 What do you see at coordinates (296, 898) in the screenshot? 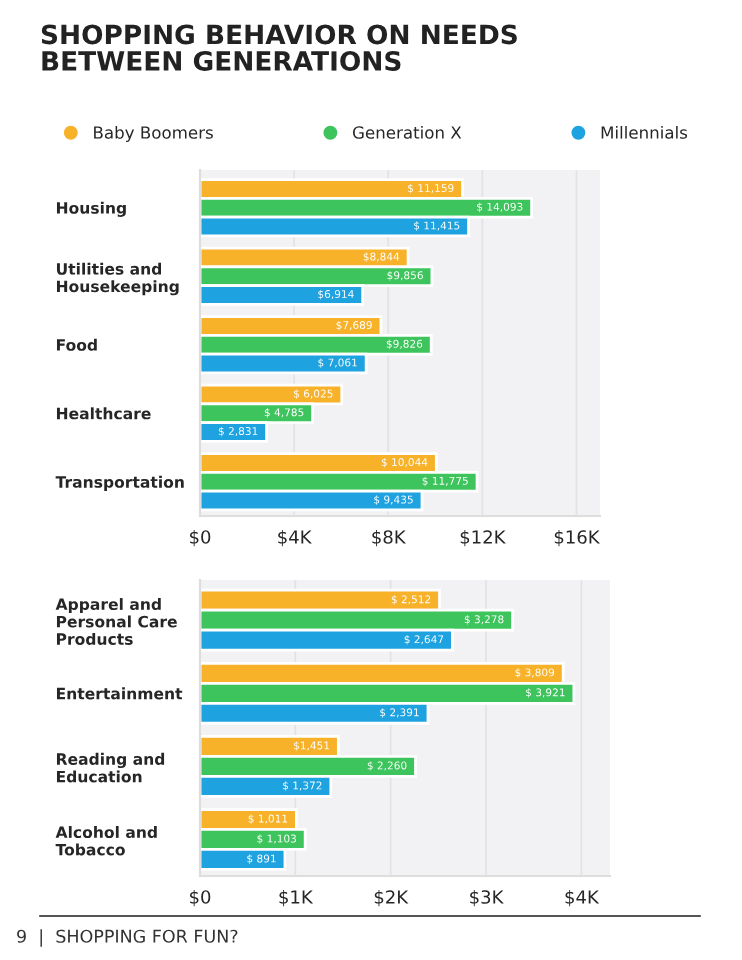
I see `x-tick-label: $1K` at bounding box center [296, 898].